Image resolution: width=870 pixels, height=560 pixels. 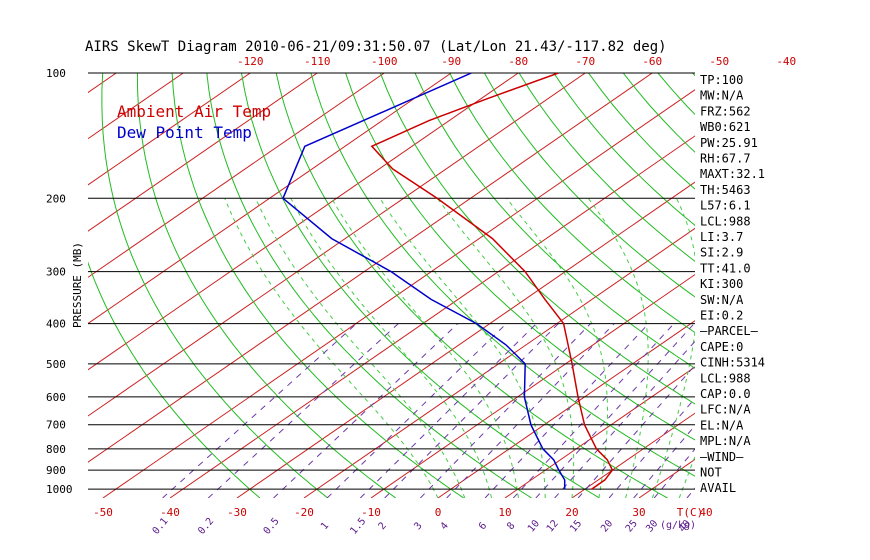 What do you see at coordinates (722, 300) in the screenshot?
I see `stat-line: SW:N/A` at bounding box center [722, 300].